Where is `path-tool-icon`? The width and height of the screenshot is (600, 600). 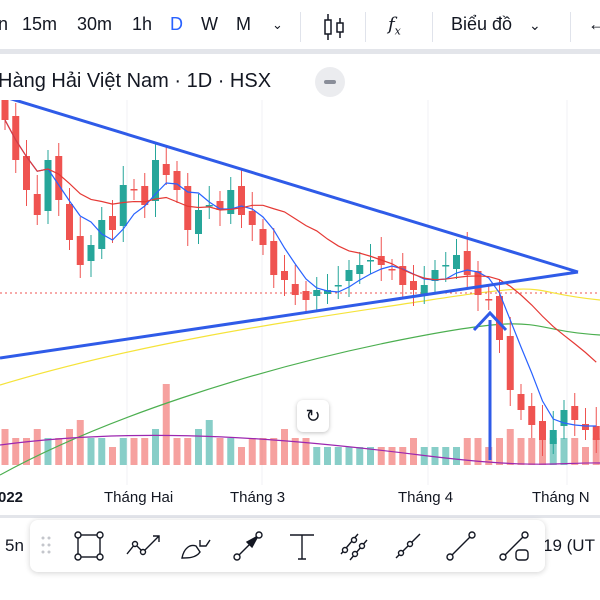
path-tool-icon is located at coordinates (145, 546).